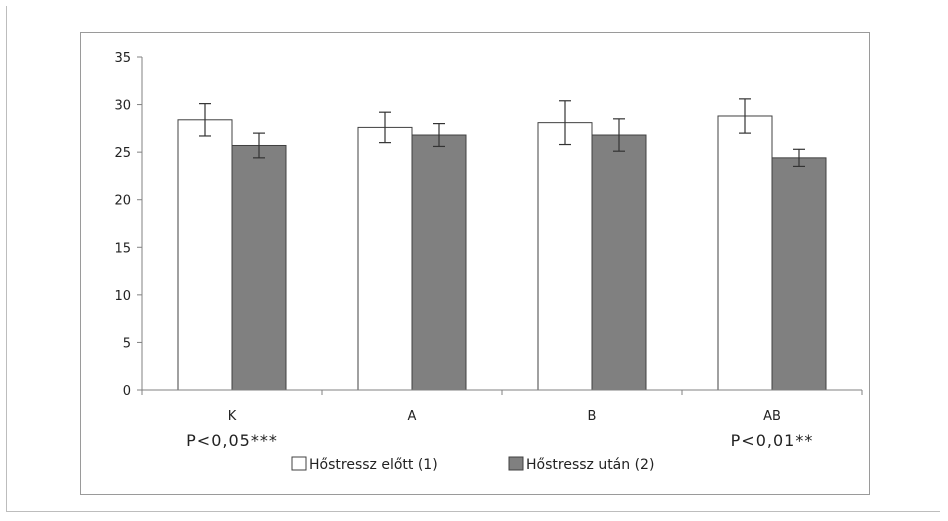  I want to click on error-bars, so click(502, 133).